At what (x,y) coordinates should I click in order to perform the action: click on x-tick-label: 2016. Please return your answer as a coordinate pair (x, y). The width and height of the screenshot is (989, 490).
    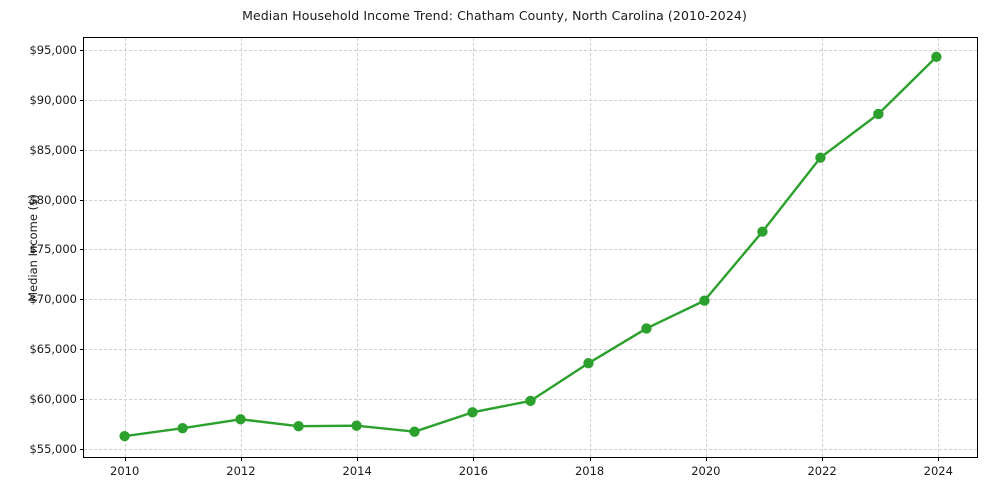
    Looking at the image, I should click on (473, 471).